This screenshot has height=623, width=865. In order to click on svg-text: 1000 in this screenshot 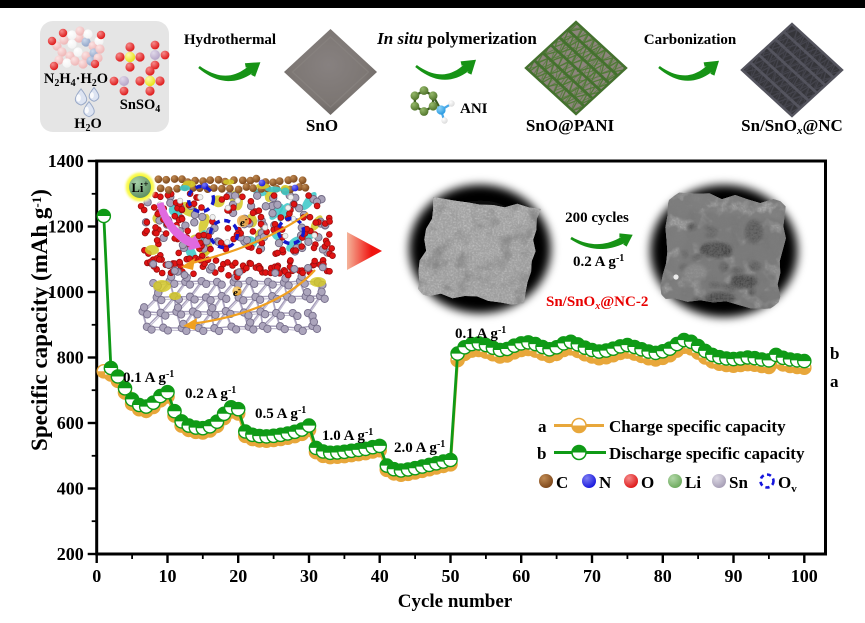, I will do `click(66, 292)`.